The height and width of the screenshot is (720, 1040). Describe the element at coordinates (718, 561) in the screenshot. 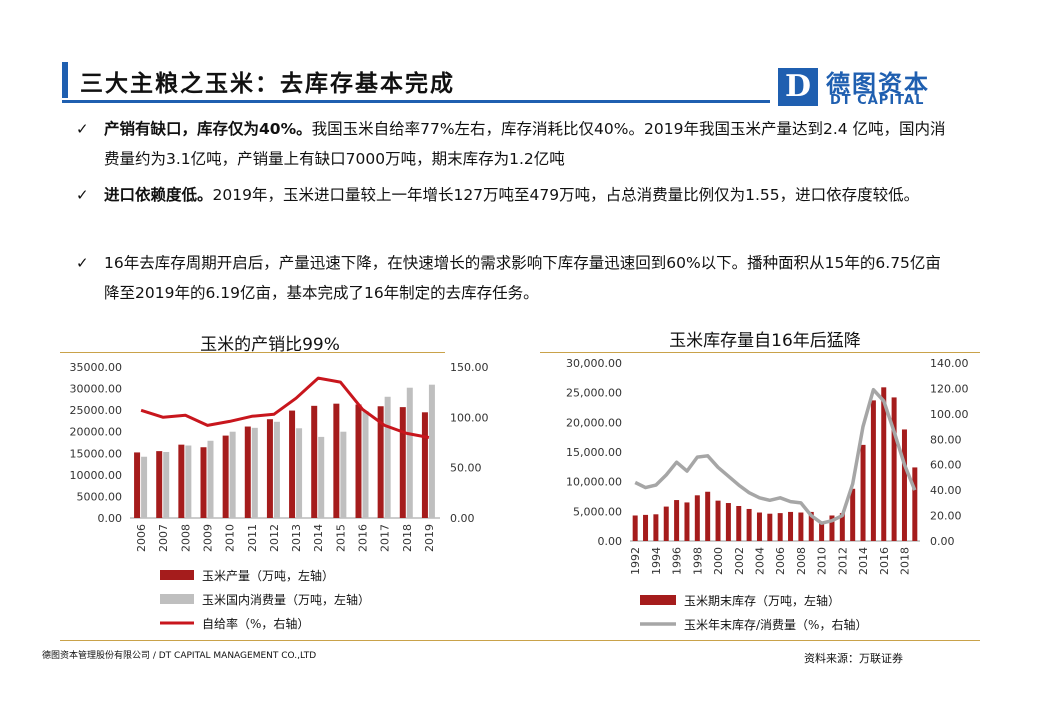

I see `x-tick-label: 2000` at that location.